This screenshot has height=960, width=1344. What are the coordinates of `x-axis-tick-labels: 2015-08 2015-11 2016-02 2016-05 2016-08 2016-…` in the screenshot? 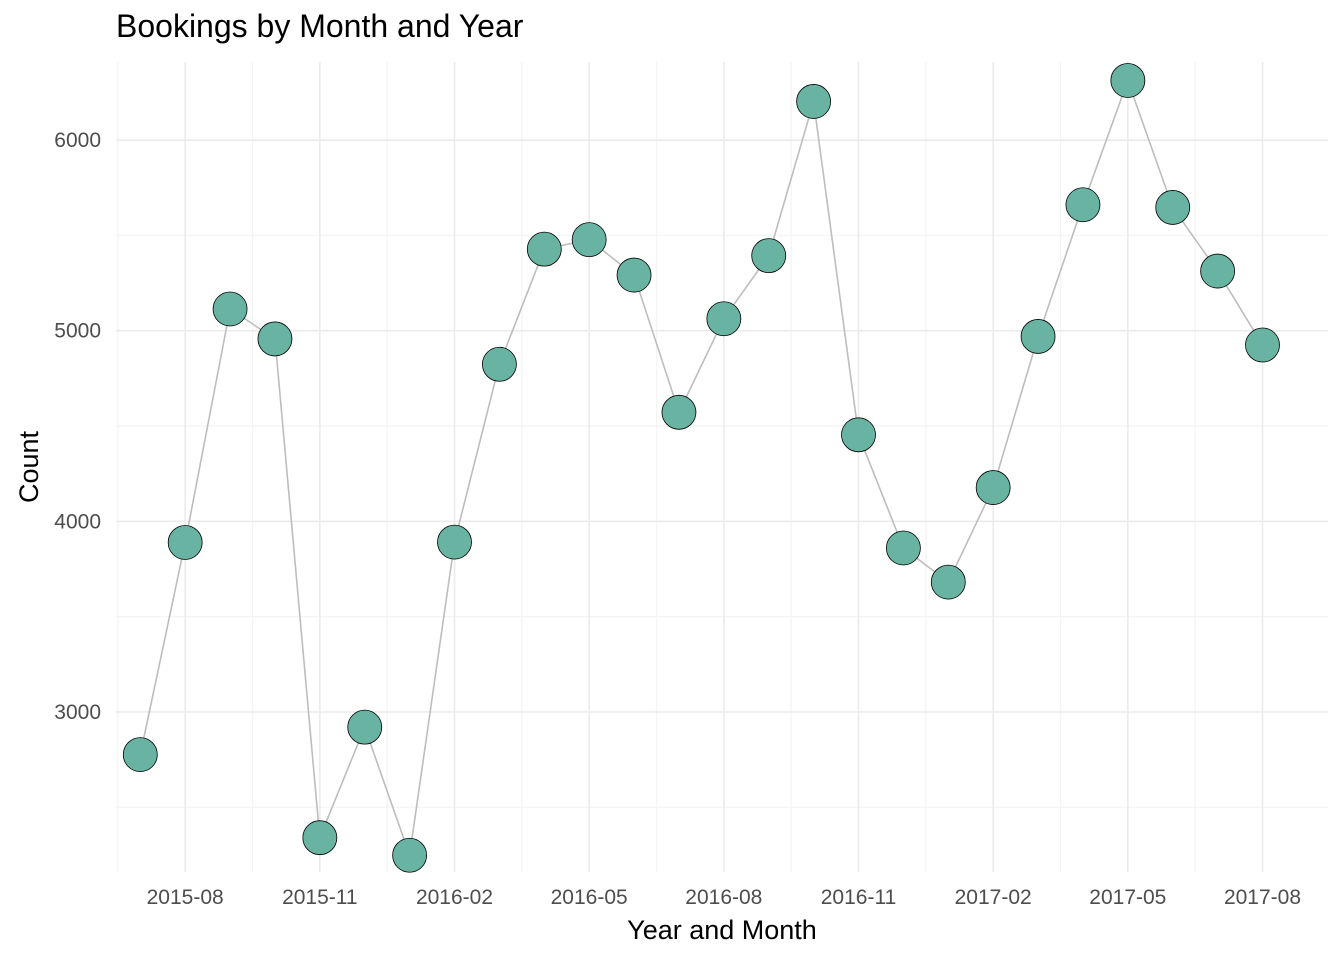 It's located at (724, 897).